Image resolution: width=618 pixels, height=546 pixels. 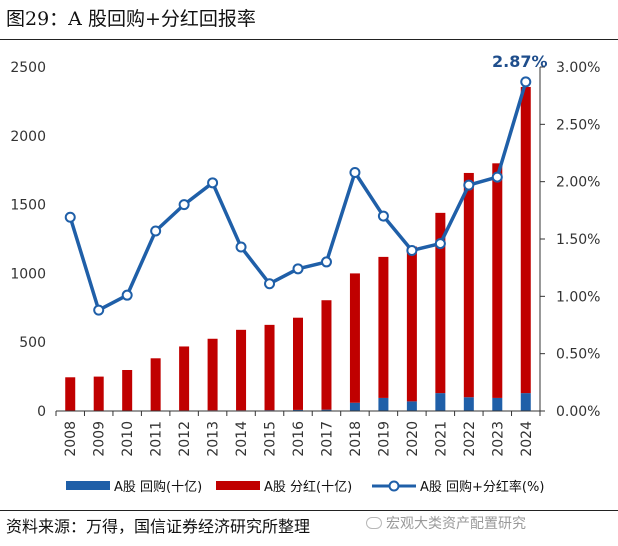 I want to click on x-tick-label: 2020, so click(x=413, y=439).